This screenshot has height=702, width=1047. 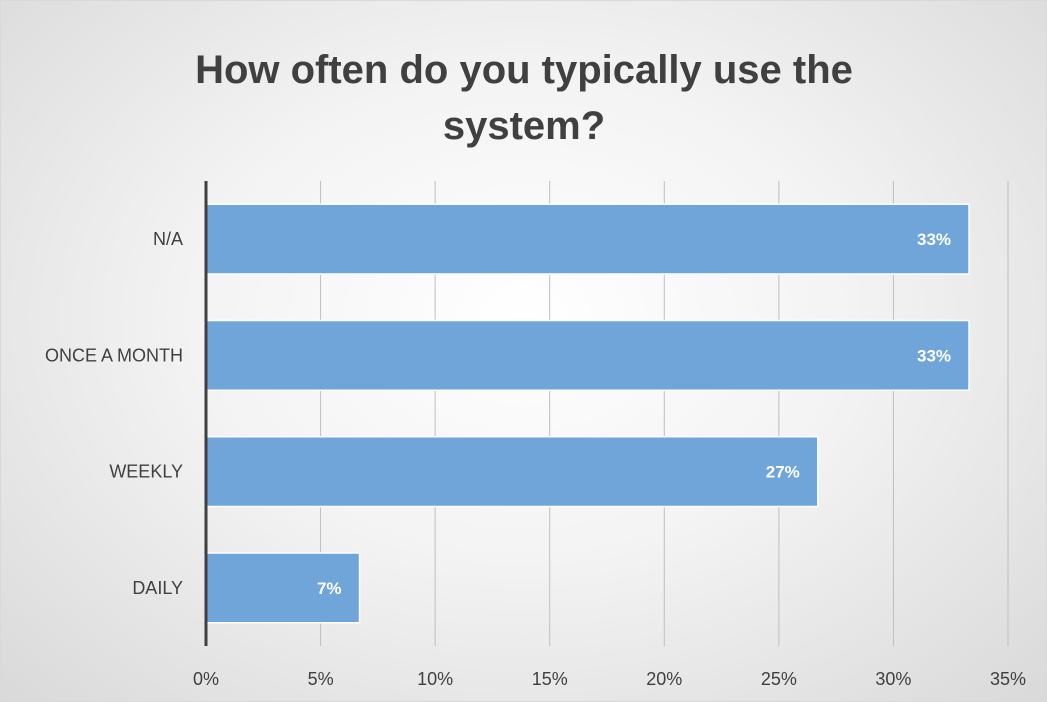 What do you see at coordinates (114, 355) in the screenshot?
I see `category-label: ONCE A MONTH` at bounding box center [114, 355].